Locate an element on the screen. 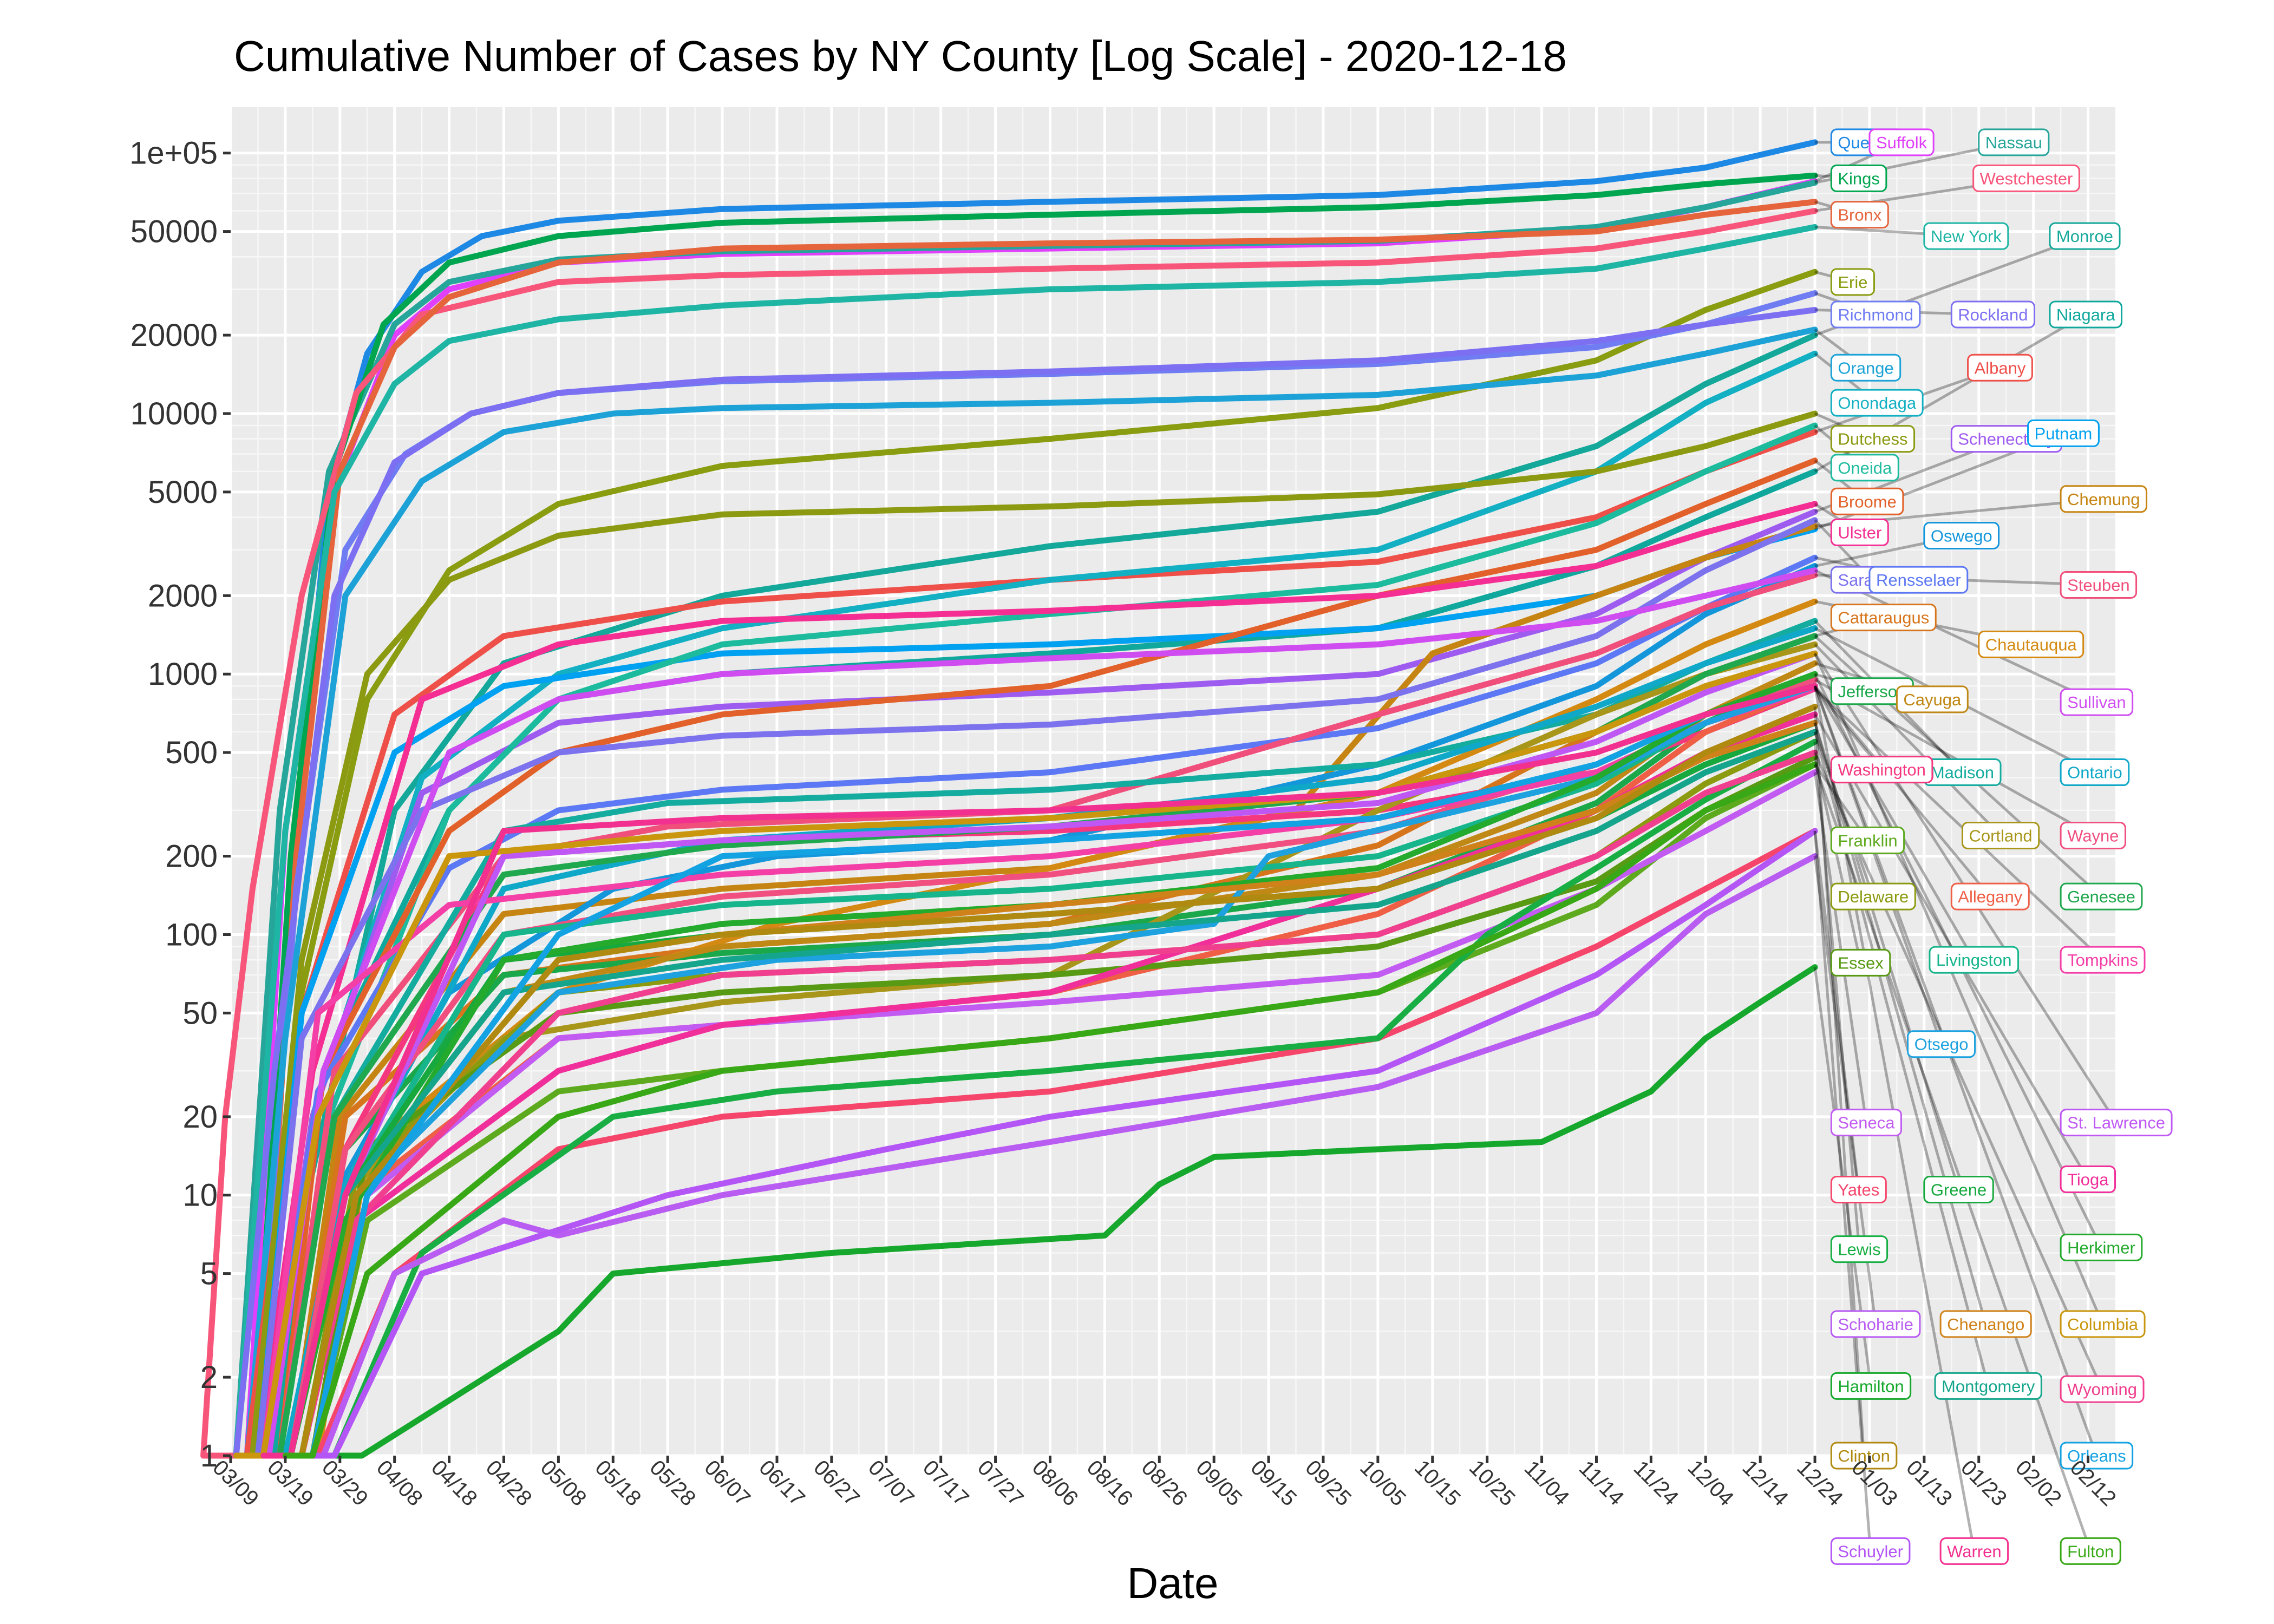 The width and height of the screenshot is (2274, 1624). y-tick-label: 5000 is located at coordinates (183, 492).